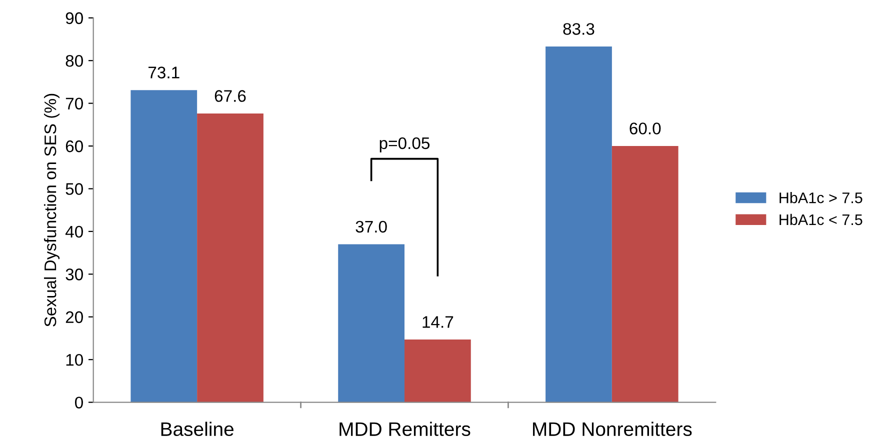 This screenshot has height=447, width=889. I want to click on data-label: 60.0, so click(645, 128).